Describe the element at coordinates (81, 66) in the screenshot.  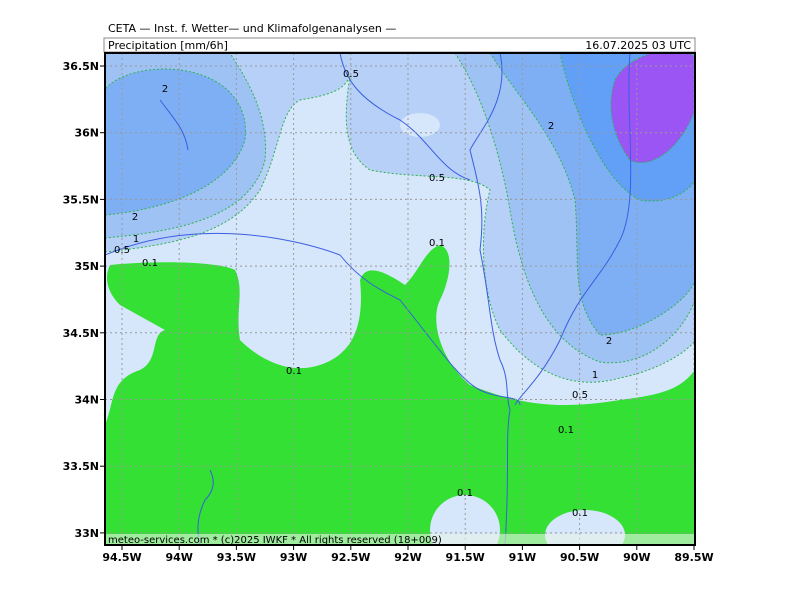
I see `lat-label: 36.5N` at that location.